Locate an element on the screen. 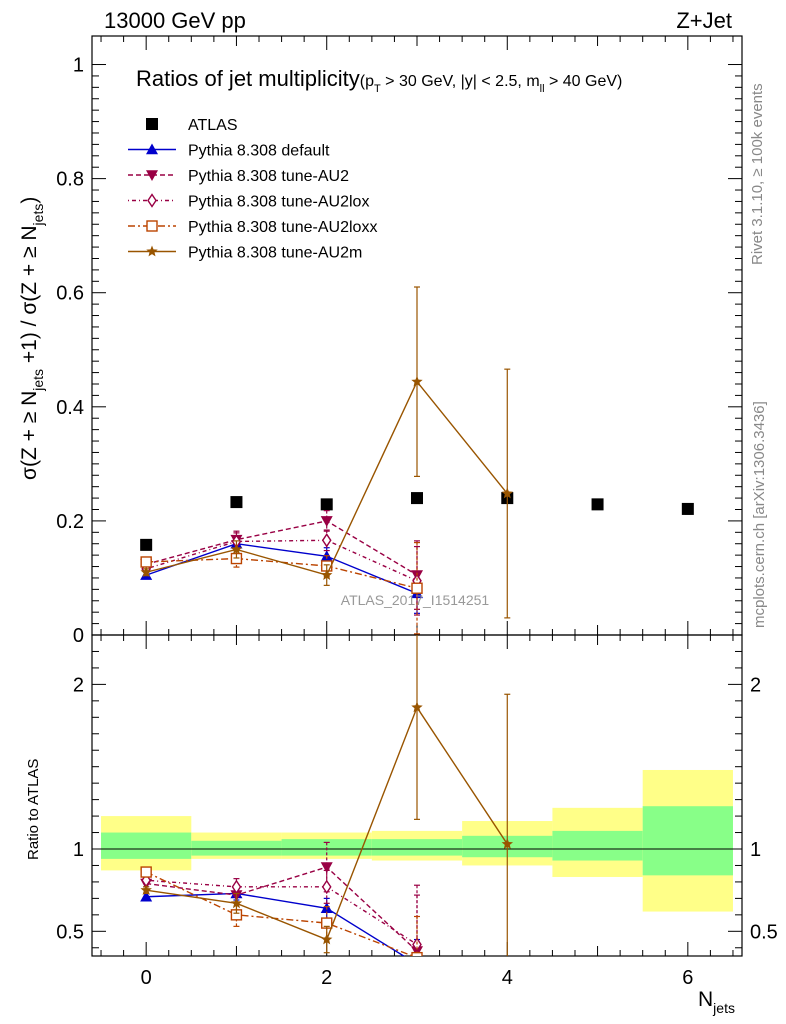 The width and height of the screenshot is (786, 1024). series-line-au2lox is located at coordinates (281, 560).